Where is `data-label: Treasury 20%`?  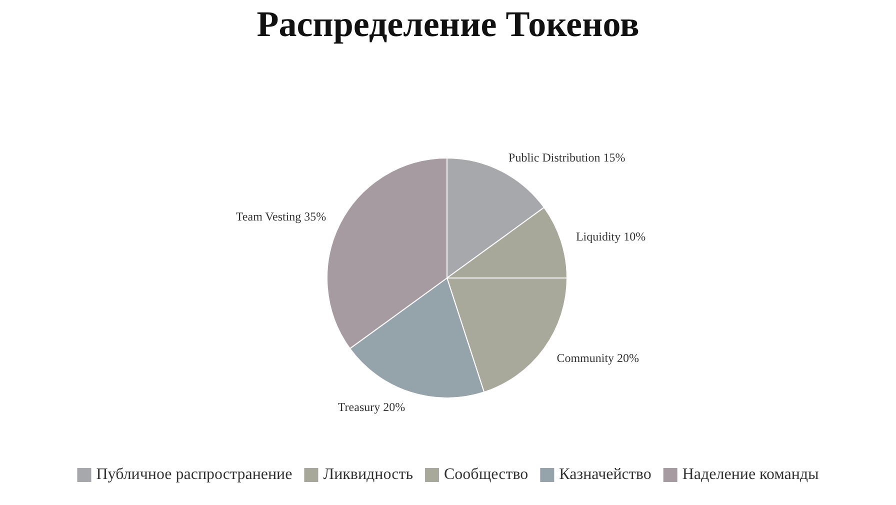
data-label: Treasury 20% is located at coordinates (372, 407).